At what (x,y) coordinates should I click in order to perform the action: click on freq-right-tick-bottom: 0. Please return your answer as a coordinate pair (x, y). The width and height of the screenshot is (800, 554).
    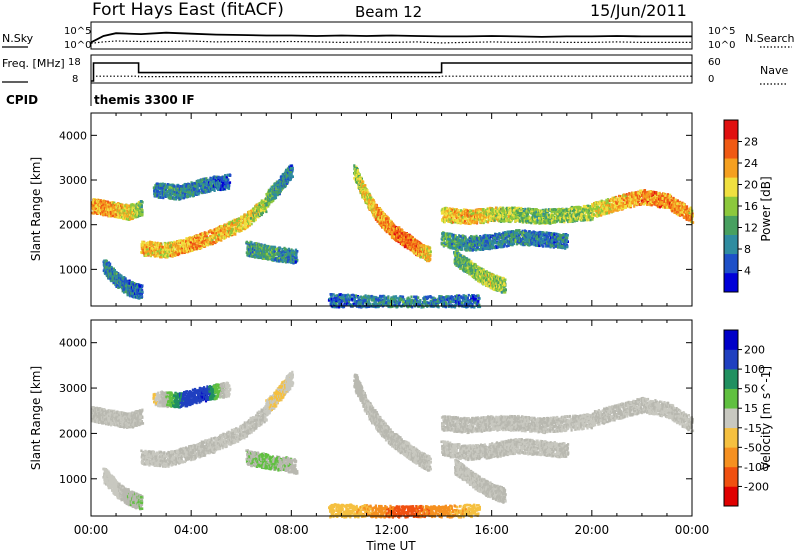
    Looking at the image, I should click on (711, 79).